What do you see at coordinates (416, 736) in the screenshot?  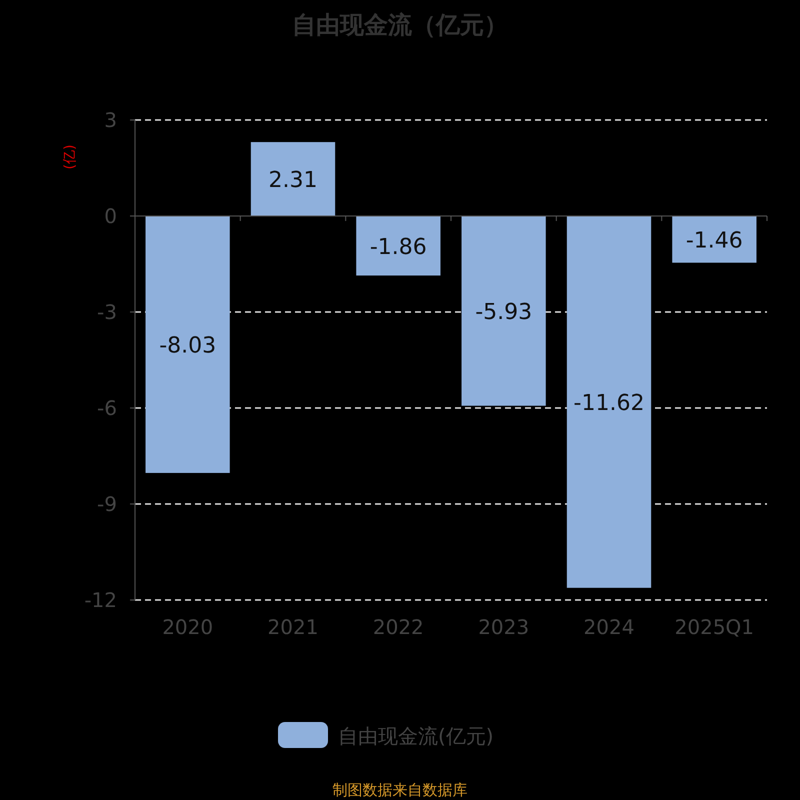 I see `legend-label: 自由现金流(亿元)` at bounding box center [416, 736].